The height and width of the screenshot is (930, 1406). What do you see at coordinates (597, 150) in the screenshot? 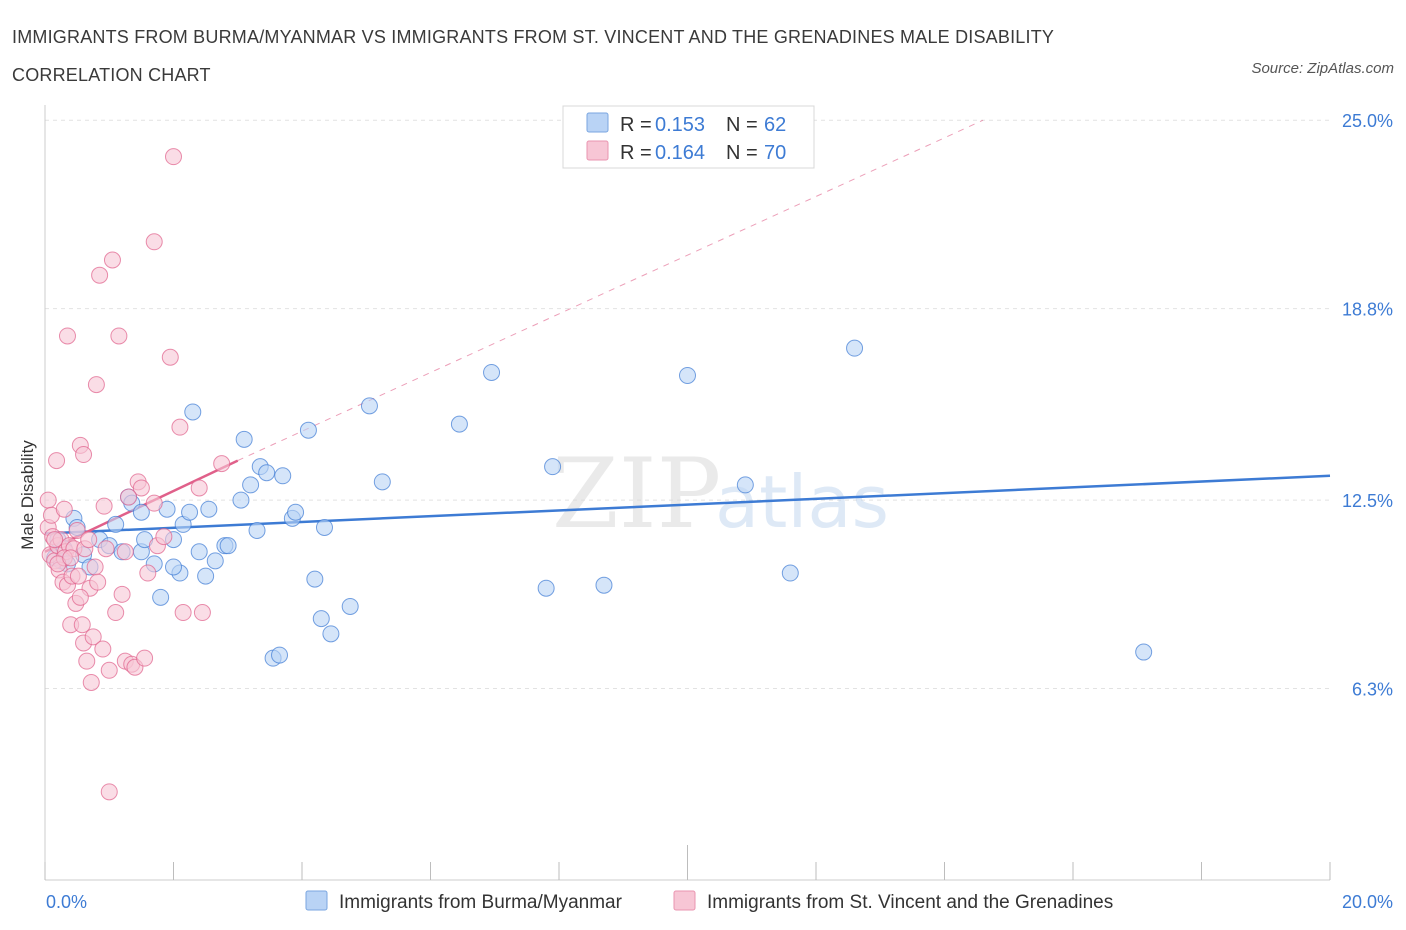
I see `legend-swatch-pink` at bounding box center [597, 150].